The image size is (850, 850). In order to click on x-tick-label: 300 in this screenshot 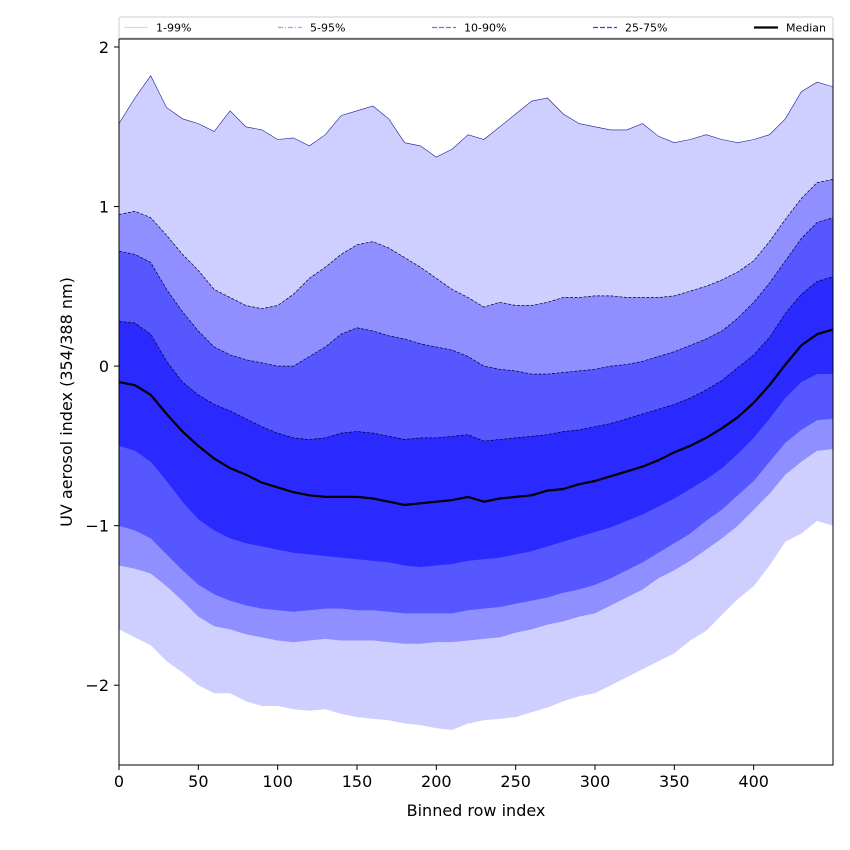, I will do `click(595, 781)`.